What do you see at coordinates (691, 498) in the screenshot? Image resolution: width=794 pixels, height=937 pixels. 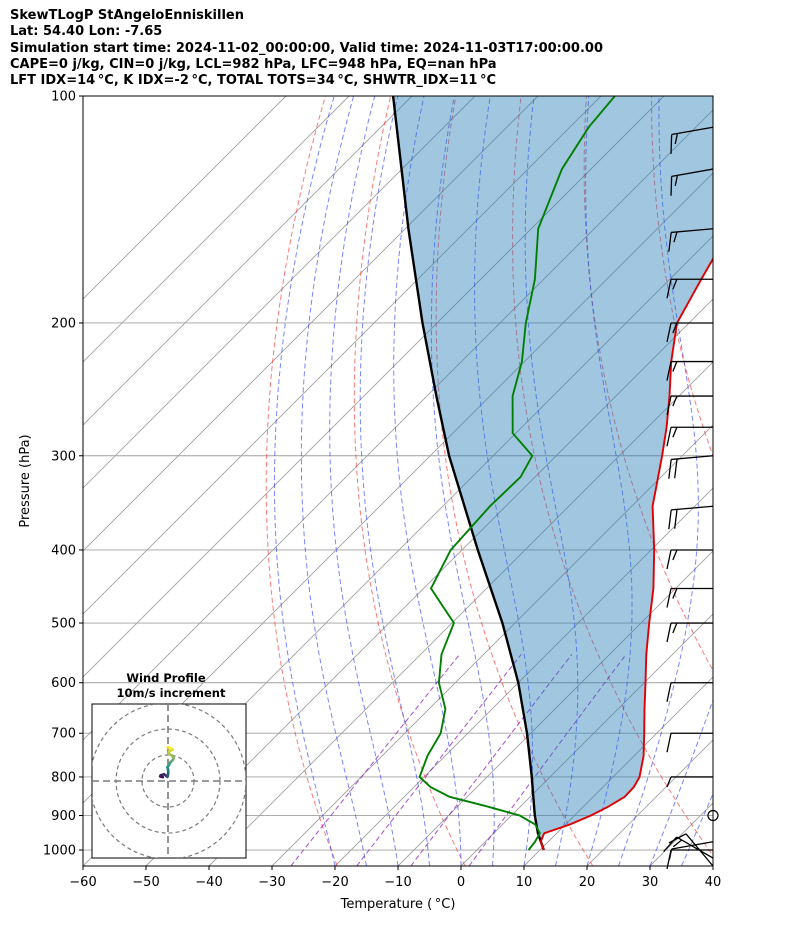 I see `wind-barbs` at bounding box center [691, 498].